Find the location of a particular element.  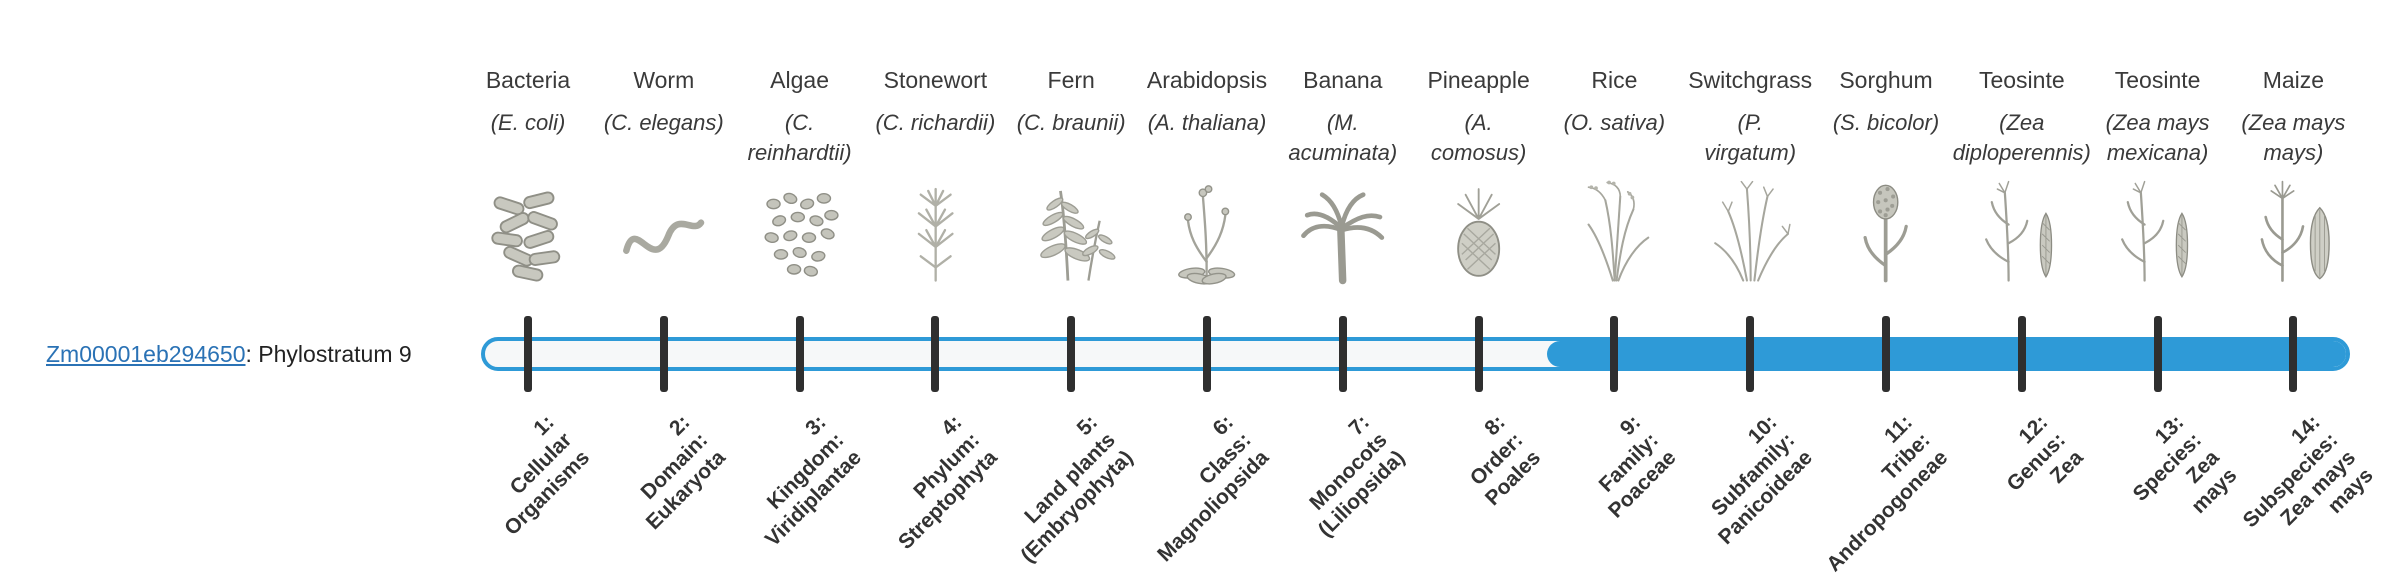

stratum-column: Switchgrass (P. virgatum) is located at coordinates (1750, 177).